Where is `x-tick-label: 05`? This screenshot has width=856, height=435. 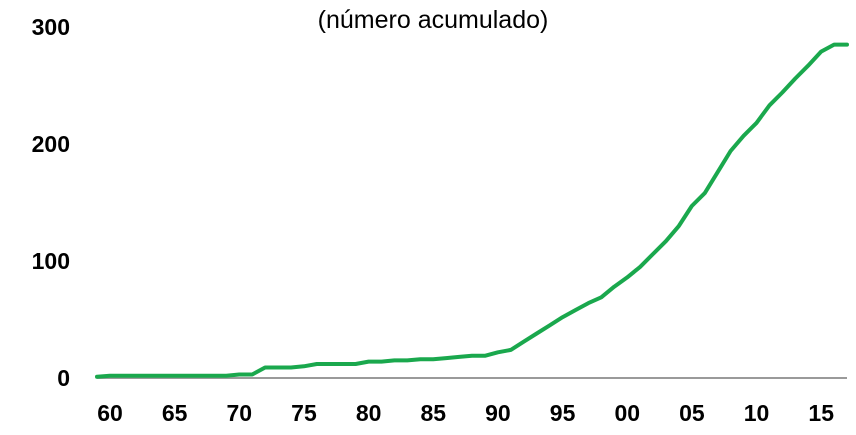
x-tick-label: 05 is located at coordinates (692, 413).